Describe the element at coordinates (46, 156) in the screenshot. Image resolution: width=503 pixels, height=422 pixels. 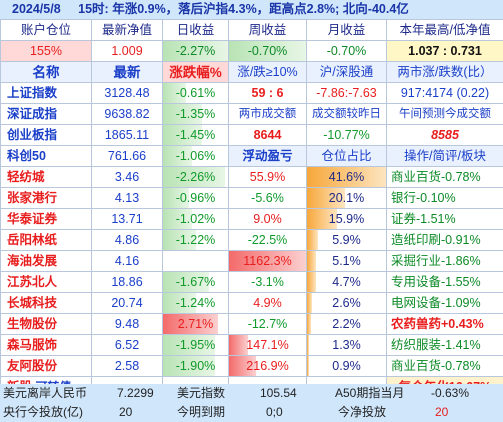
I see `index-name: 科创50` at that location.